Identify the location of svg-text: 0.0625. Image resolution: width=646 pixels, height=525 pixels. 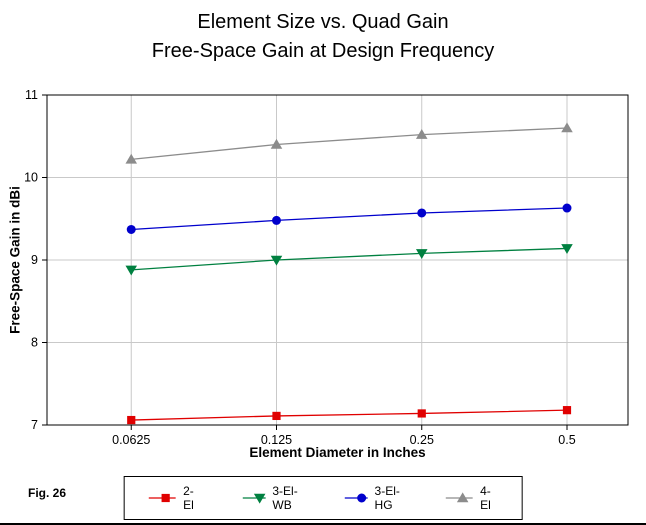
(131, 440).